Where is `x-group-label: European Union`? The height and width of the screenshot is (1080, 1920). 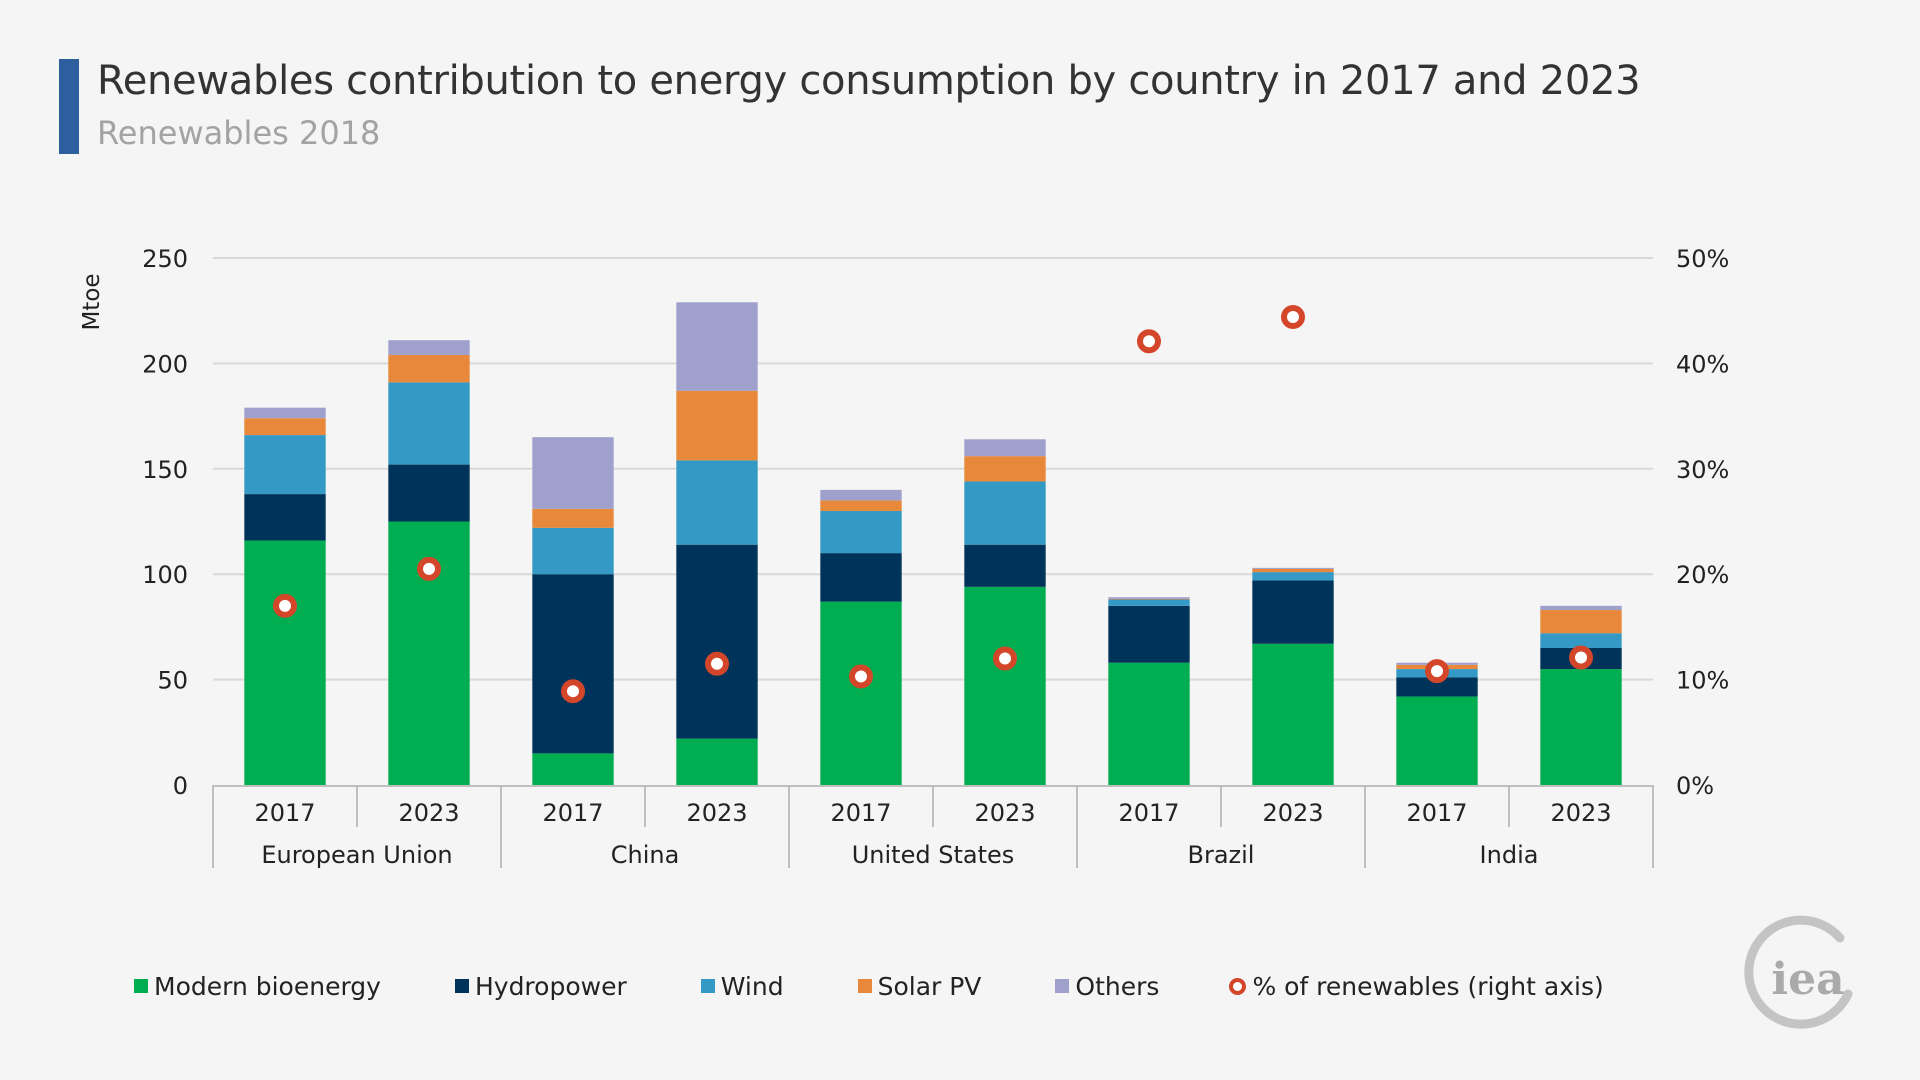 x-group-label: European Union is located at coordinates (356, 855).